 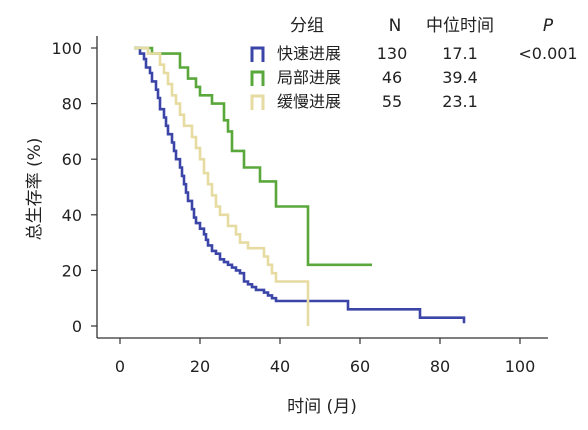 I want to click on legend-row-fast: 快速进展 130 17.1 <0.001, so click(x=414, y=53).